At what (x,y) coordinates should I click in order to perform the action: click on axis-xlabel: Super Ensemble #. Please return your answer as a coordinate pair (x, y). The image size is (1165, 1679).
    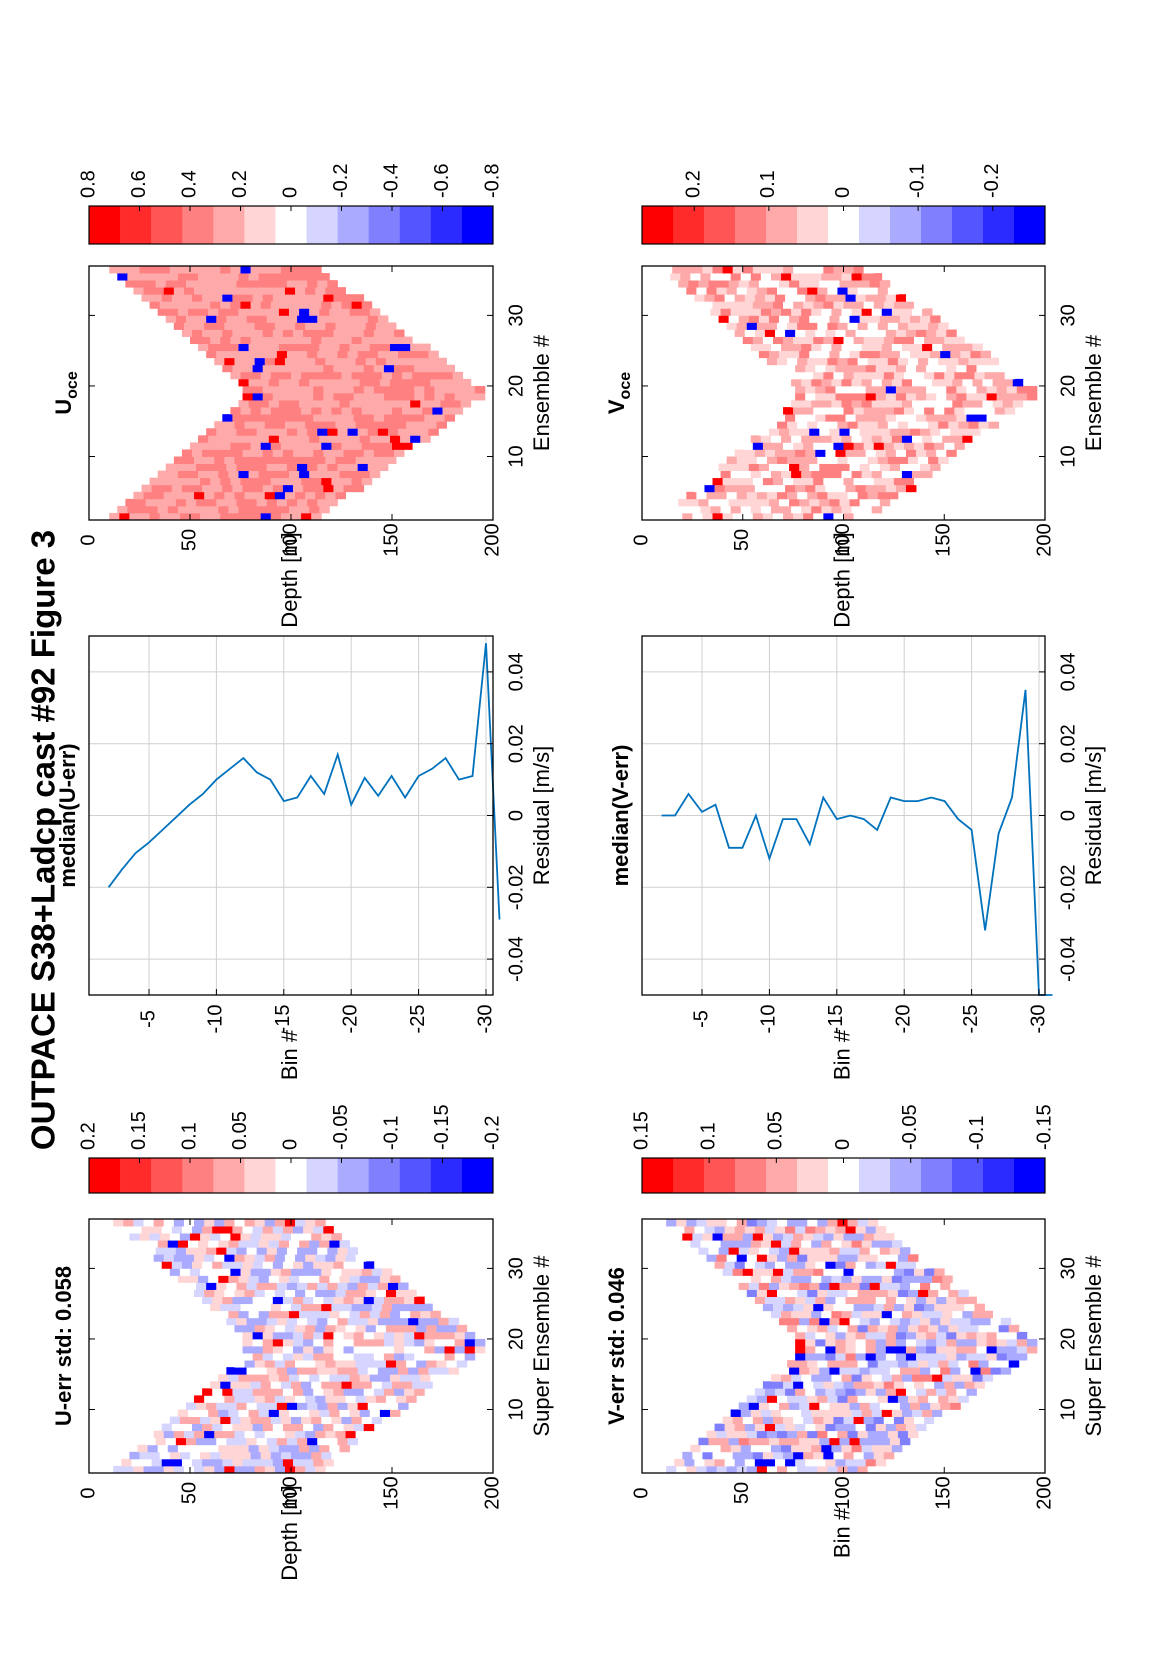
    Looking at the image, I should click on (1093, 1346).